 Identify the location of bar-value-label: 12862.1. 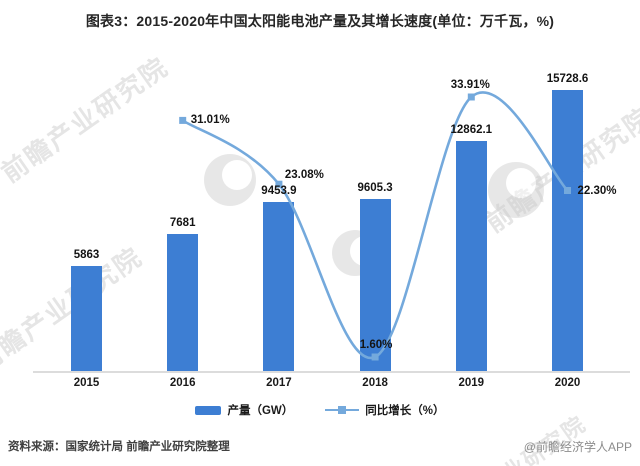
(471, 130).